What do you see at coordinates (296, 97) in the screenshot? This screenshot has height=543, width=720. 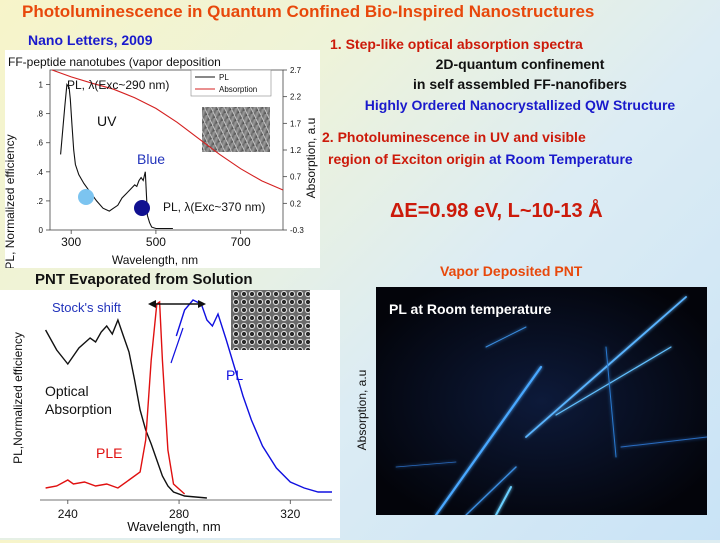 I see `top-y2tick-label: 2.2` at bounding box center [296, 97].